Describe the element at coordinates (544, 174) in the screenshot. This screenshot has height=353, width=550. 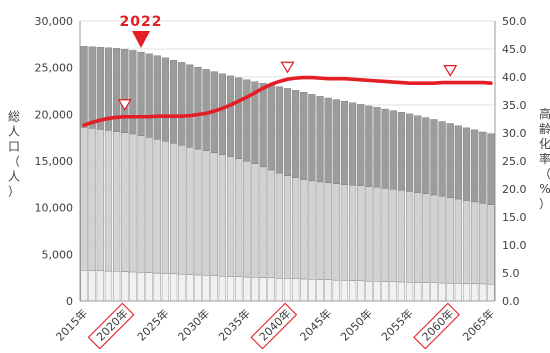
I see `right-axis-title-char: （` at that location.